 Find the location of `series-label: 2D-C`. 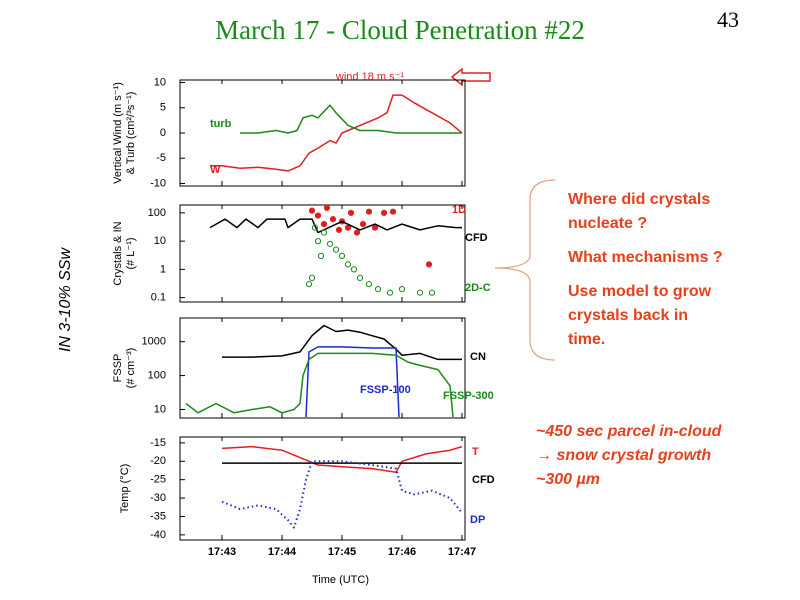

series-label: 2D-C is located at coordinates (478, 288).